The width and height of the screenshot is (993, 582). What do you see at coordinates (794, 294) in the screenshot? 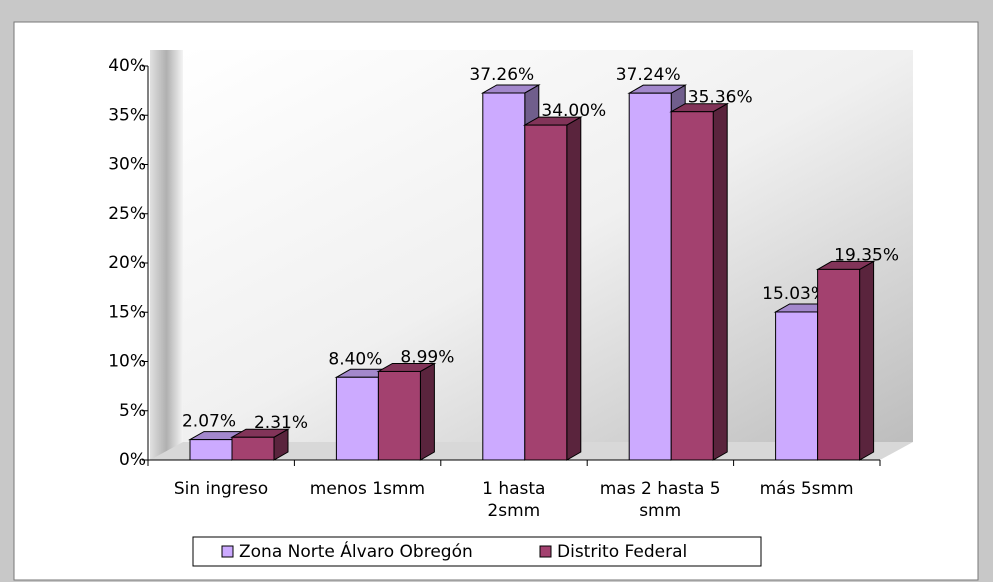
I see `data-label: 15.03%` at bounding box center [794, 294].